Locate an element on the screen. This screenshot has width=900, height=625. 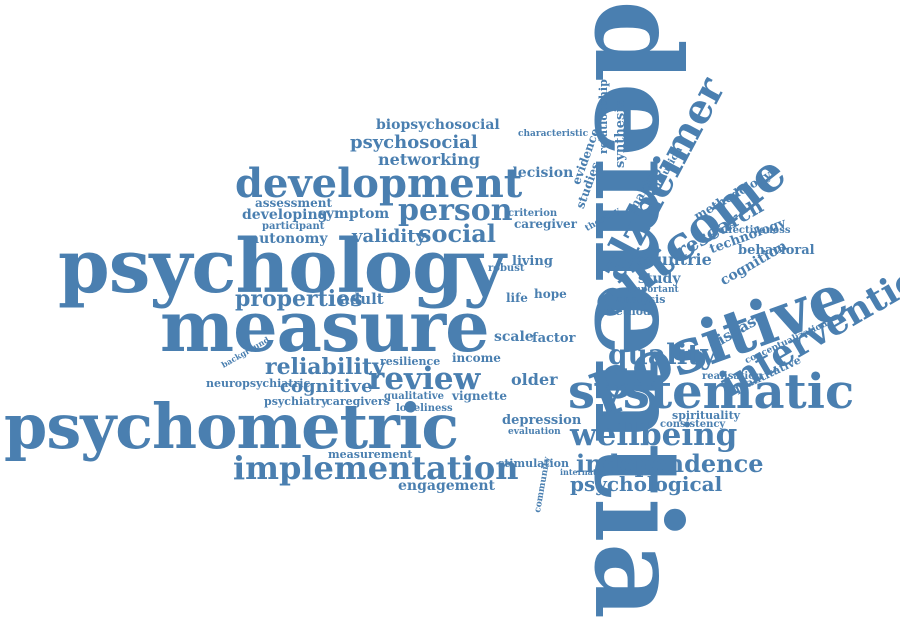
word-psychometric: psychometric is located at coordinates (231, 426).